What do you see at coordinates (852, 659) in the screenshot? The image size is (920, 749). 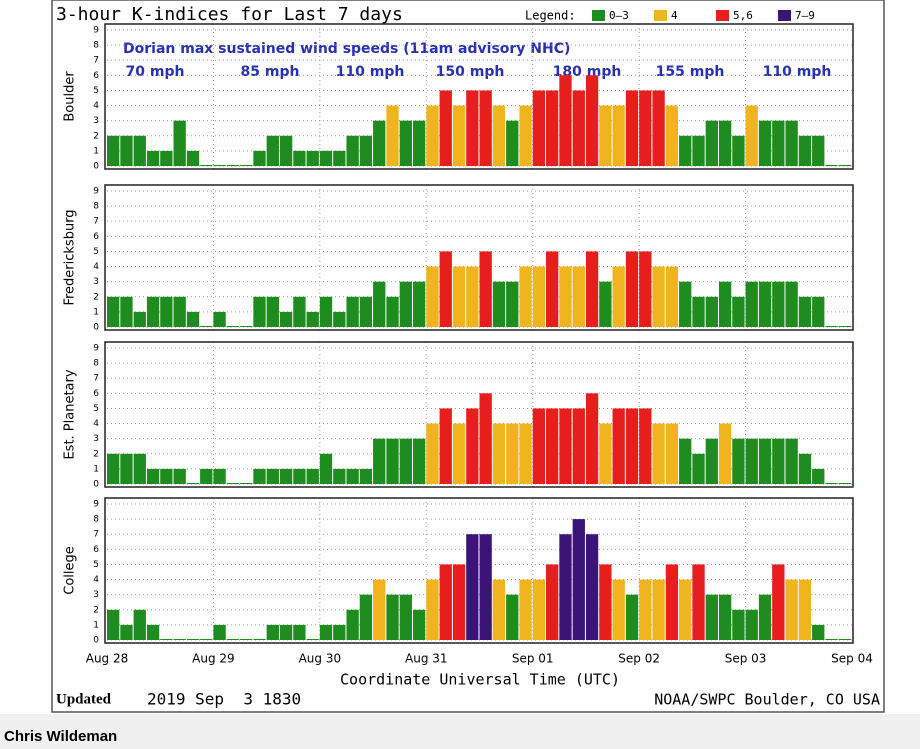 I see `x-tick-label: Sep 04` at bounding box center [852, 659].